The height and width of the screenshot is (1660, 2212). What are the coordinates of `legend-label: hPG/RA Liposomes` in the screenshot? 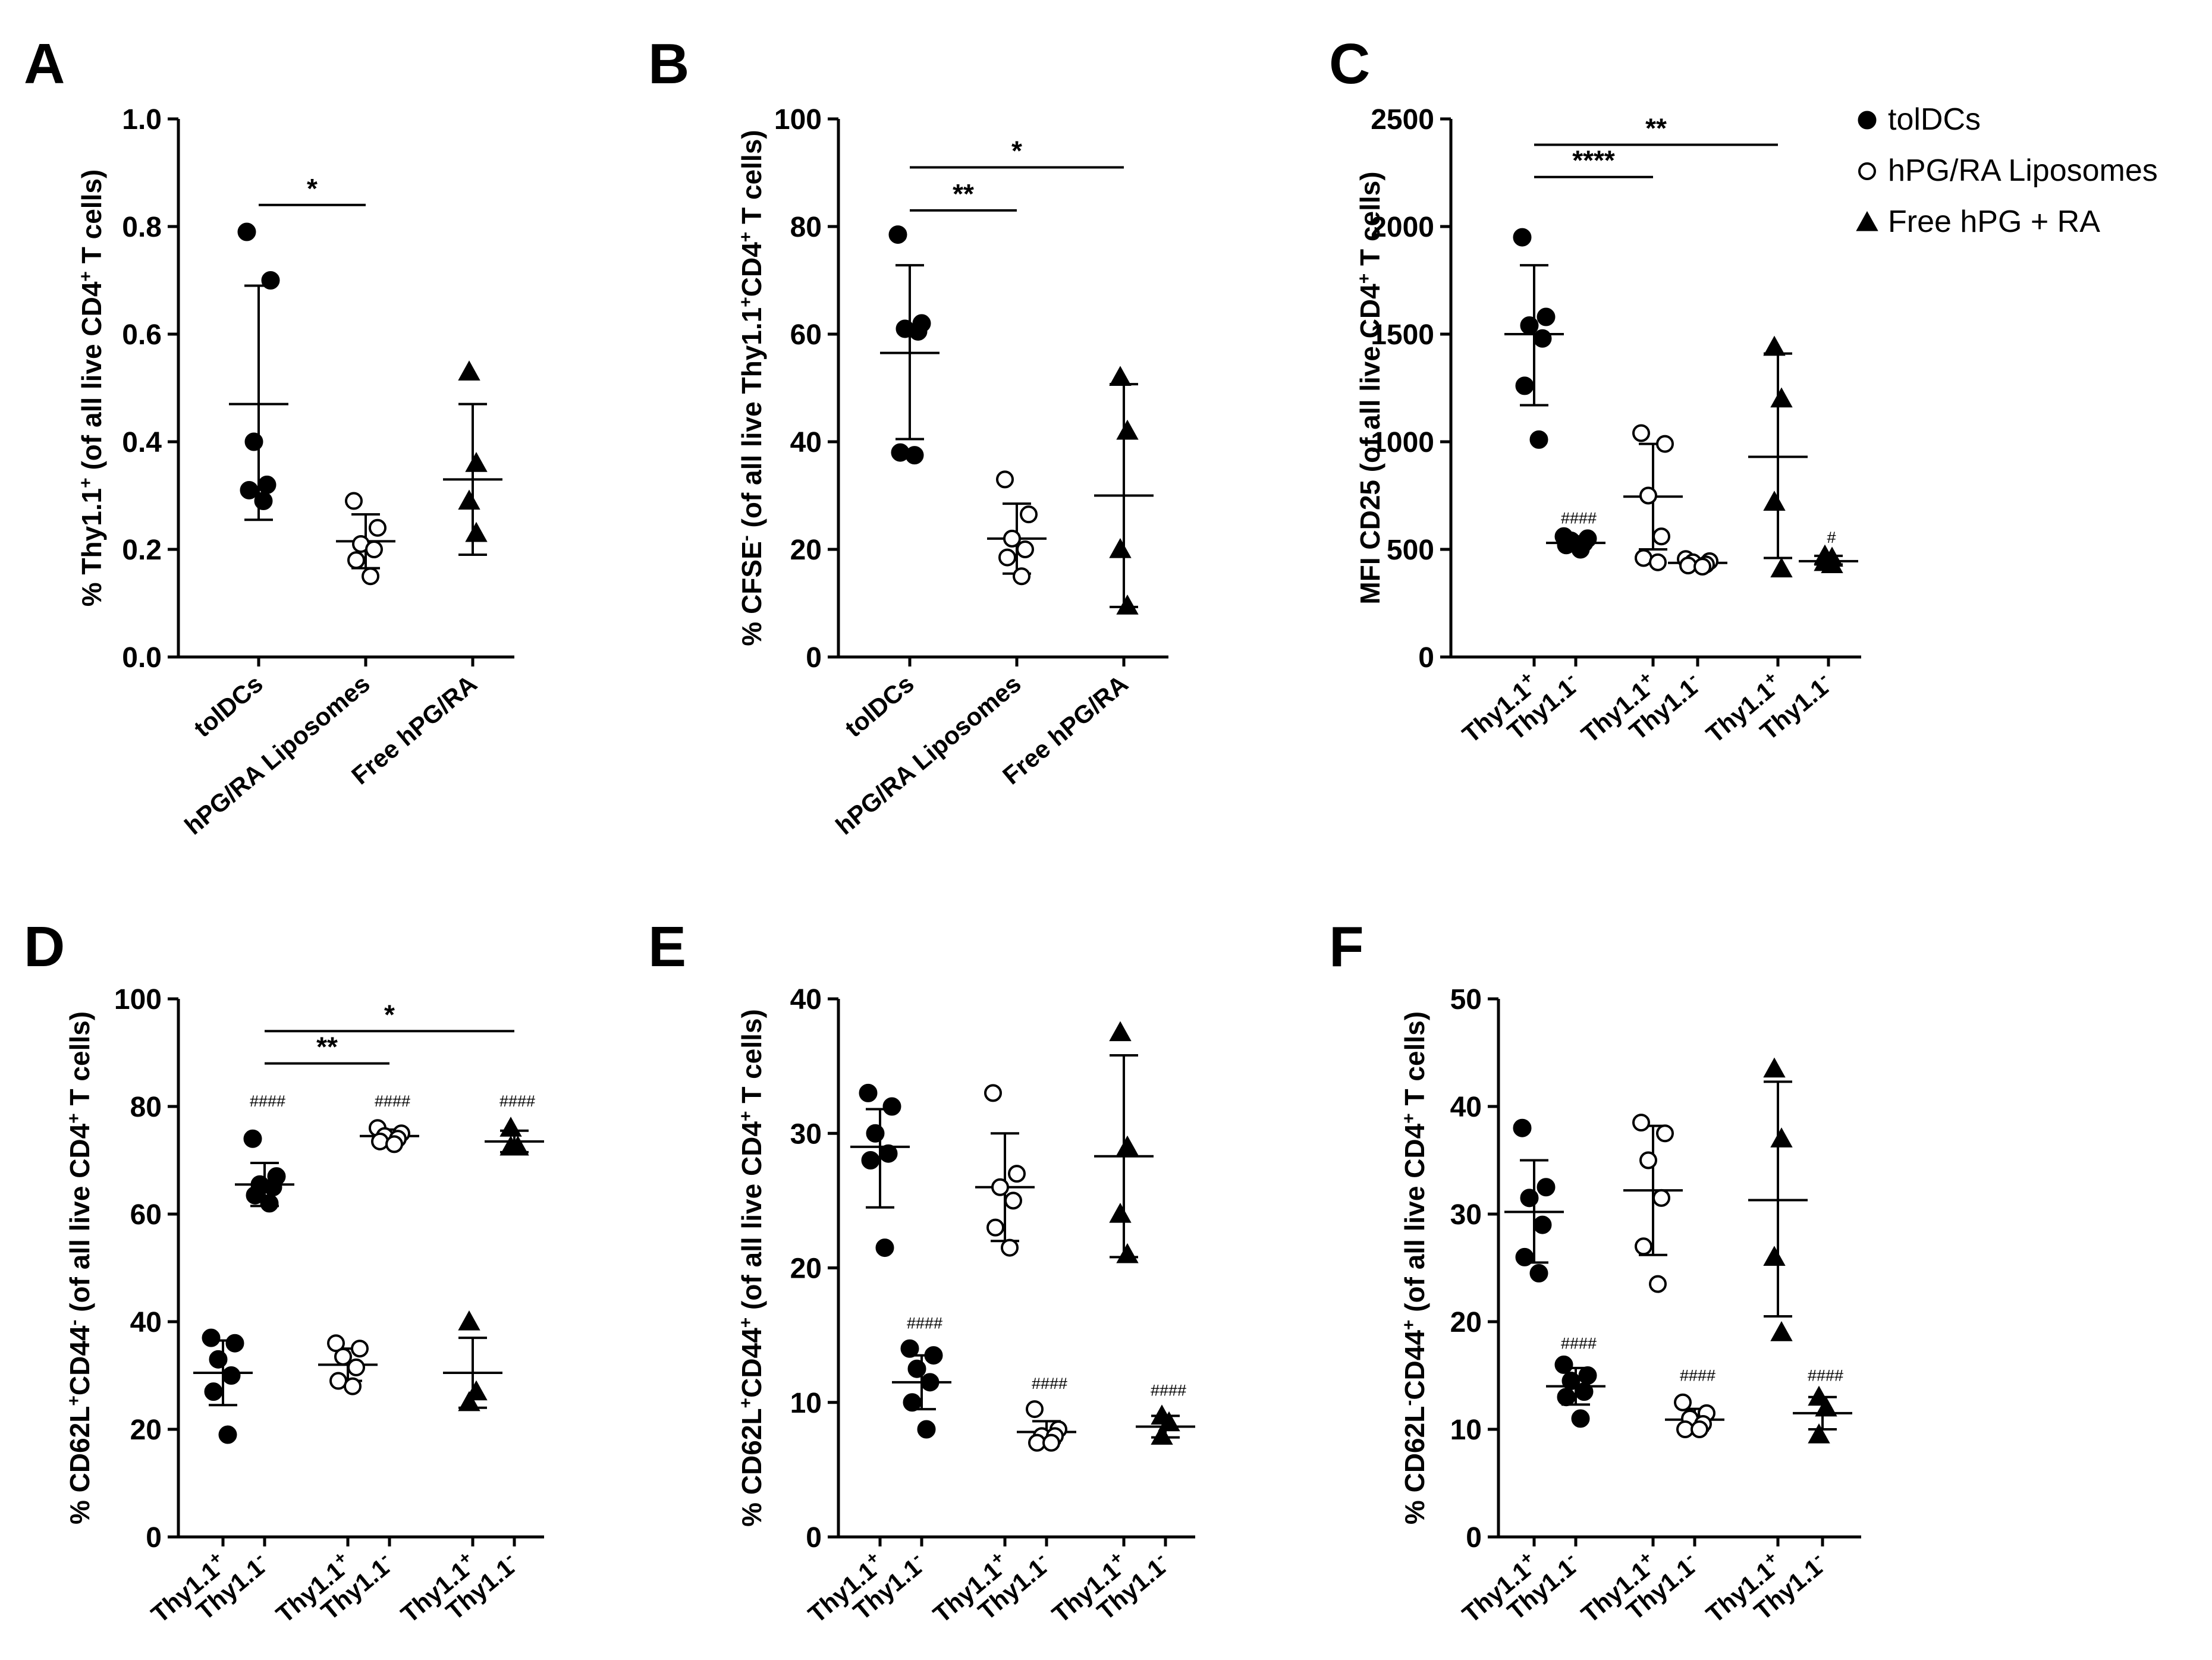 It's located at (2023, 170).